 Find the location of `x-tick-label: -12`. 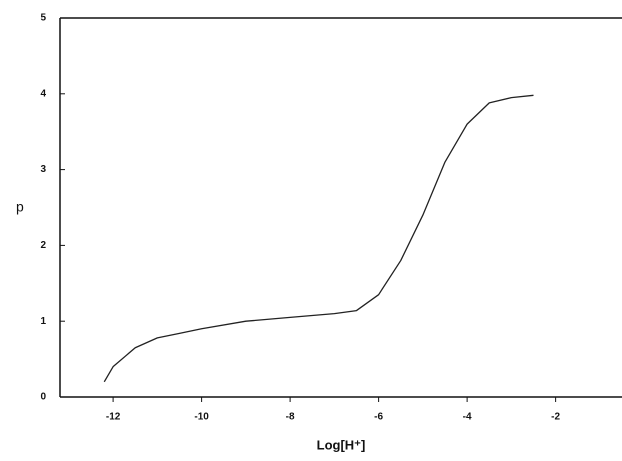

x-tick-label: -12 is located at coordinates (113, 417).